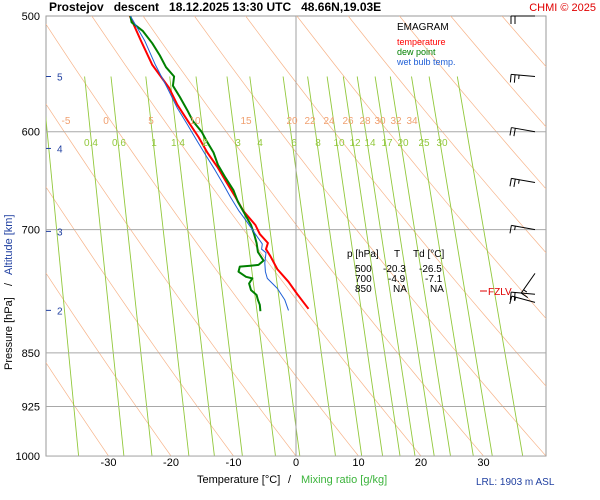 This screenshot has width=600, height=500. I want to click on x-tick-label: 30, so click(483, 463).